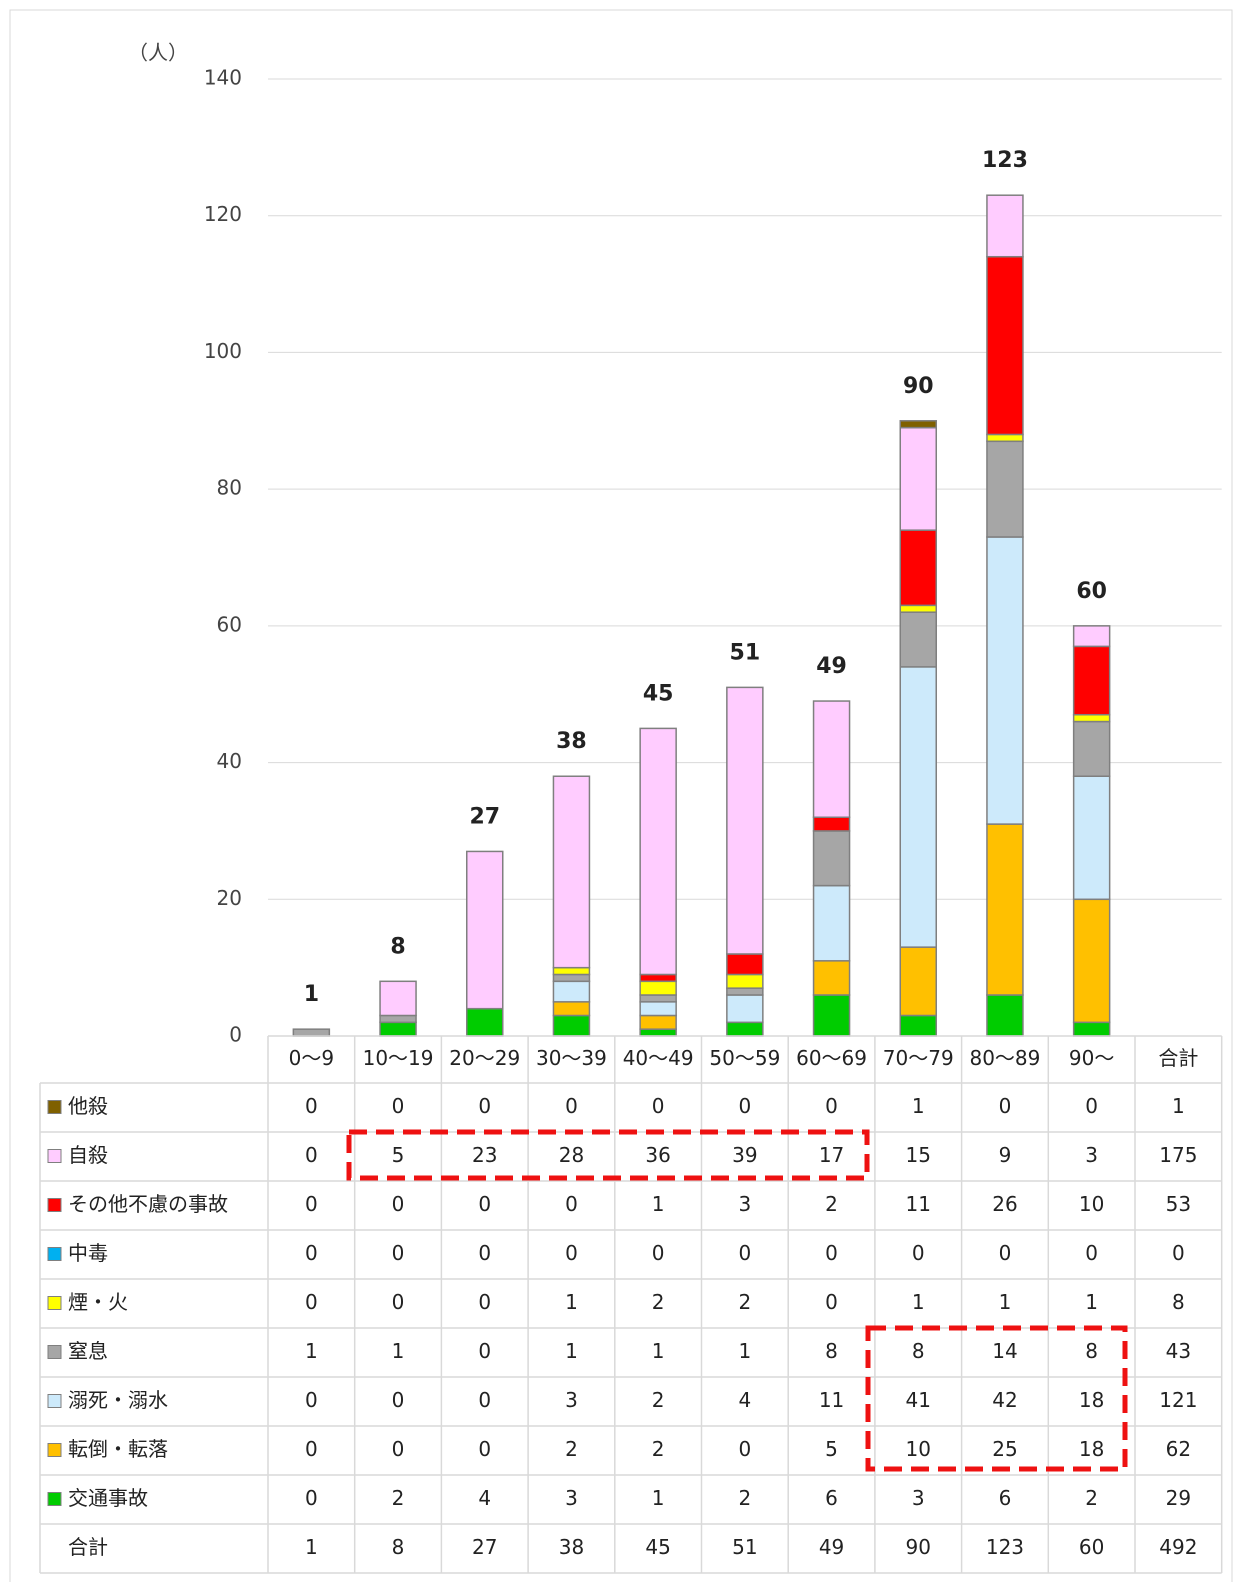 Image resolution: width=1243 pixels, height=1586 pixels. Describe the element at coordinates (831, 1400) in the screenshot. I see `table-cell: 11` at that location.